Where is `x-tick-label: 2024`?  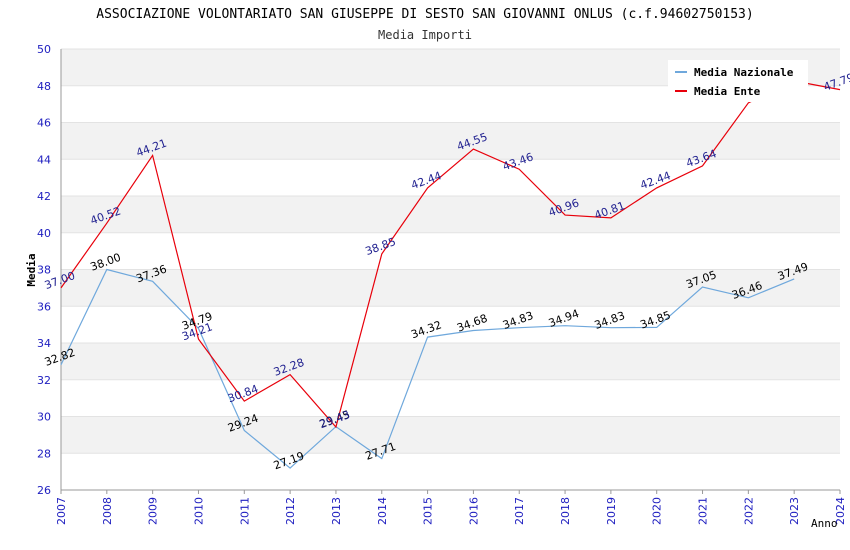 x-tick-label: 2024 is located at coordinates (840, 511).